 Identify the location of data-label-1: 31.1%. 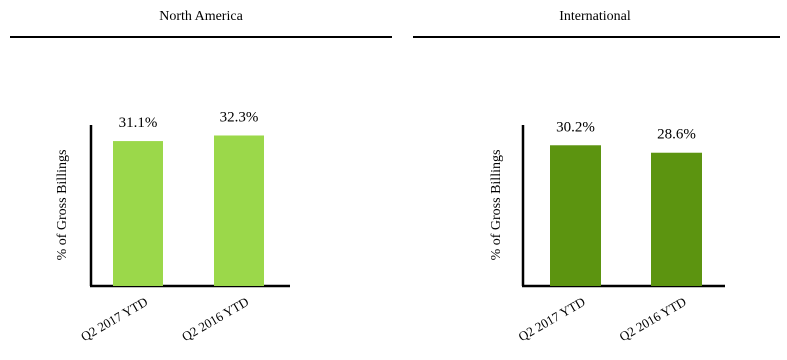
(138, 123).